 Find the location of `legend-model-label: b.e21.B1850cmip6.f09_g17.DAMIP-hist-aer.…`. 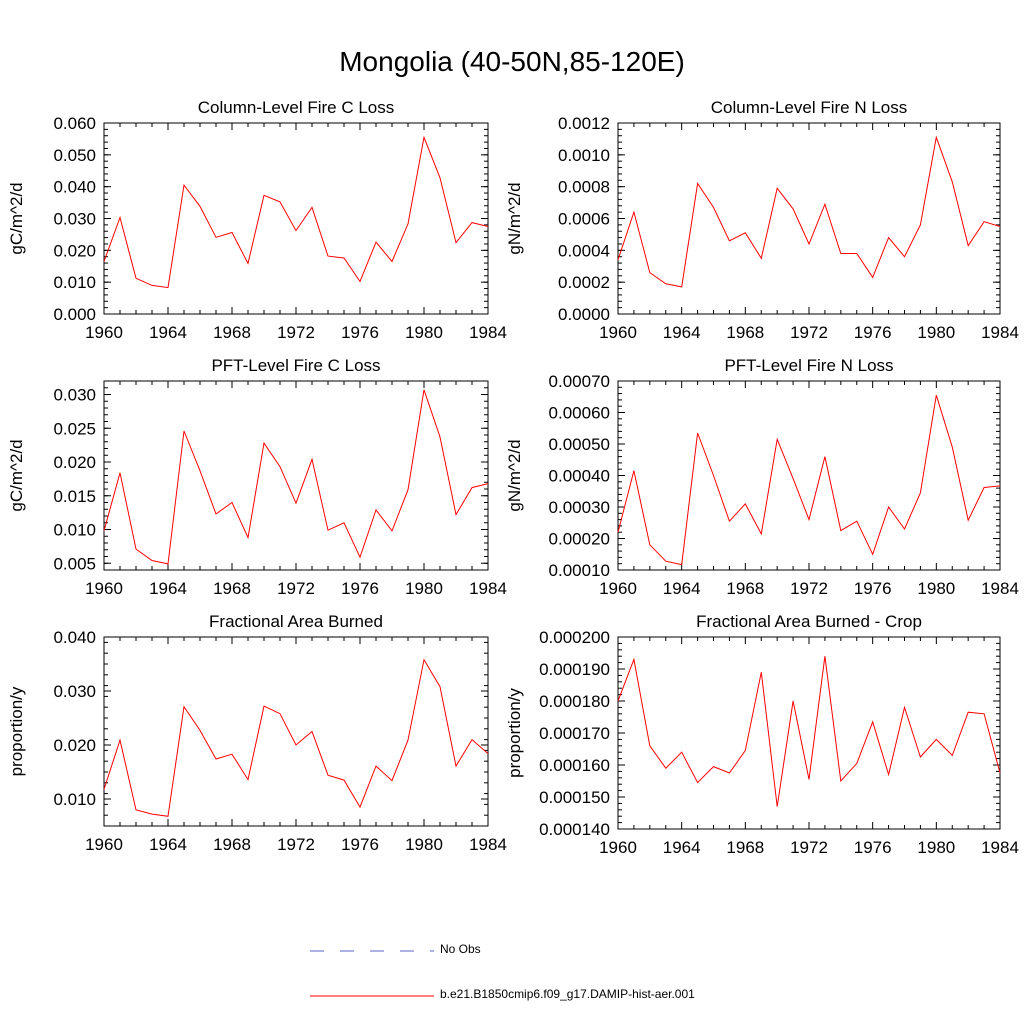

legend-model-label: b.e21.B1850cmip6.f09_g17.DAMIP-hist-aer.… is located at coordinates (567, 994).